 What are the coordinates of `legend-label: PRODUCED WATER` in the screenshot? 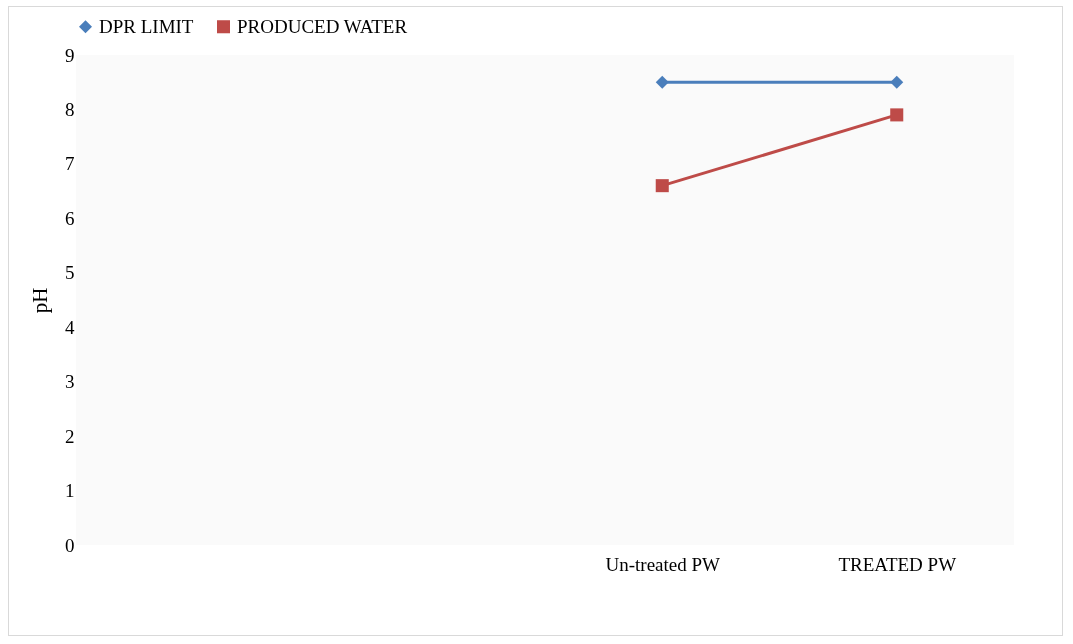 It's located at (322, 26).